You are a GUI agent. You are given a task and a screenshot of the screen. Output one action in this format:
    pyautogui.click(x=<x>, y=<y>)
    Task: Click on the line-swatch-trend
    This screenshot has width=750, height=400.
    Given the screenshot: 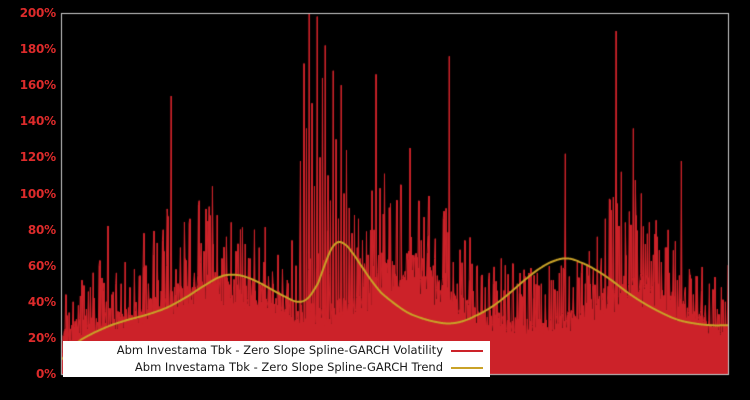 What is the action you would take?
    pyautogui.click(x=467, y=367)
    